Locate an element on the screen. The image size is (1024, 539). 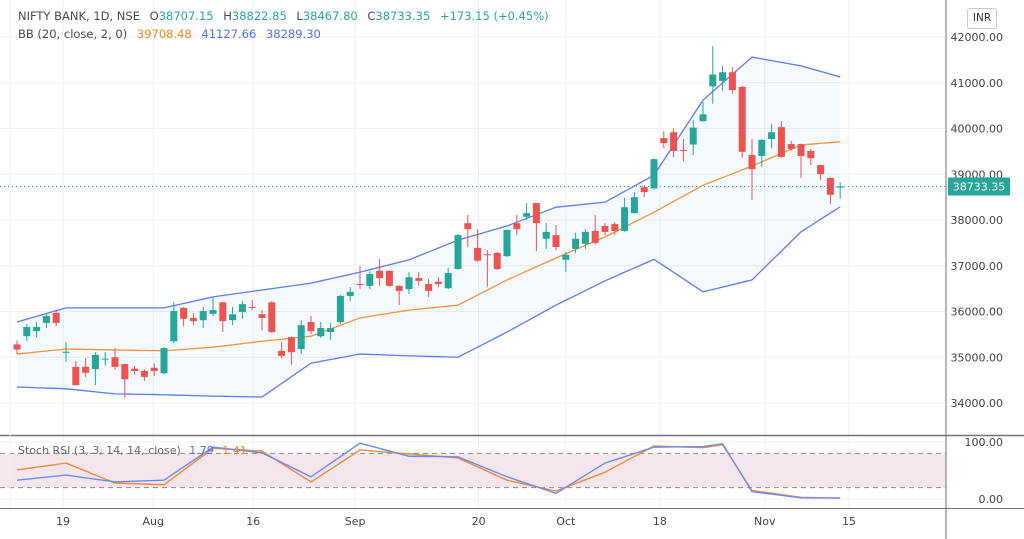
open-value: O38707.15 is located at coordinates (181, 16).